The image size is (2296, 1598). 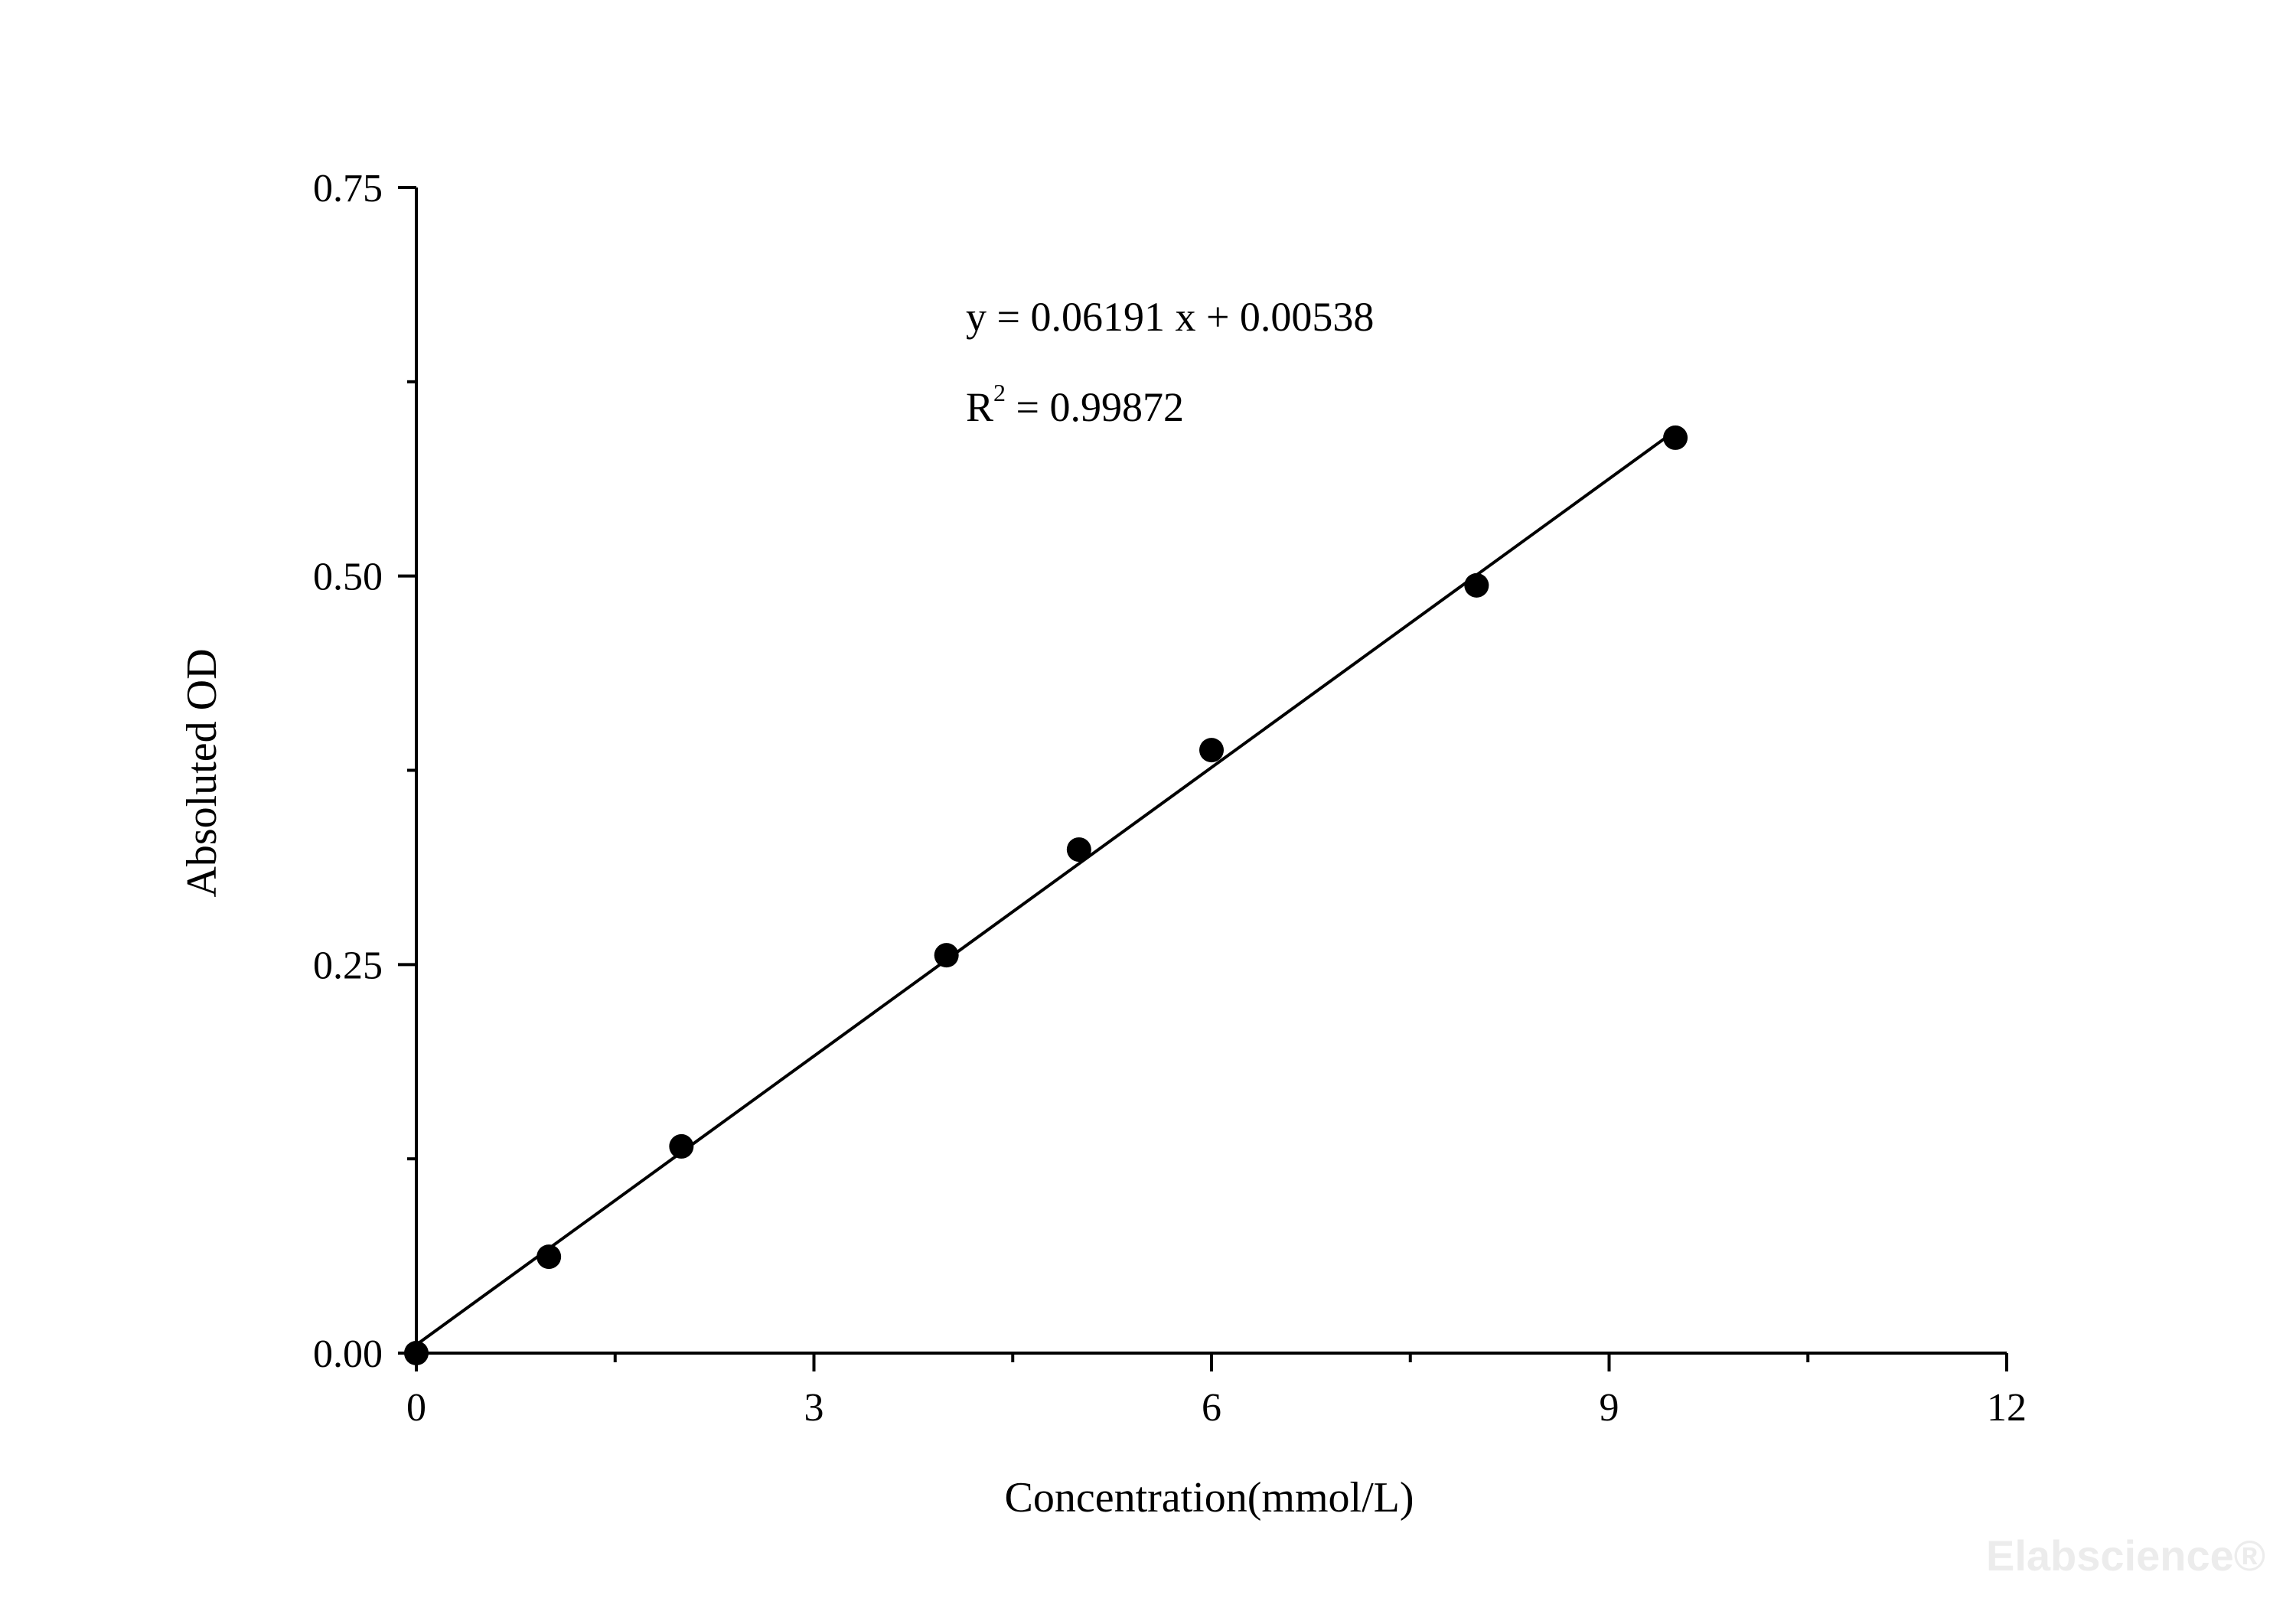 What do you see at coordinates (348, 189) in the screenshot?
I see `y-tick-label: 0.75` at bounding box center [348, 189].